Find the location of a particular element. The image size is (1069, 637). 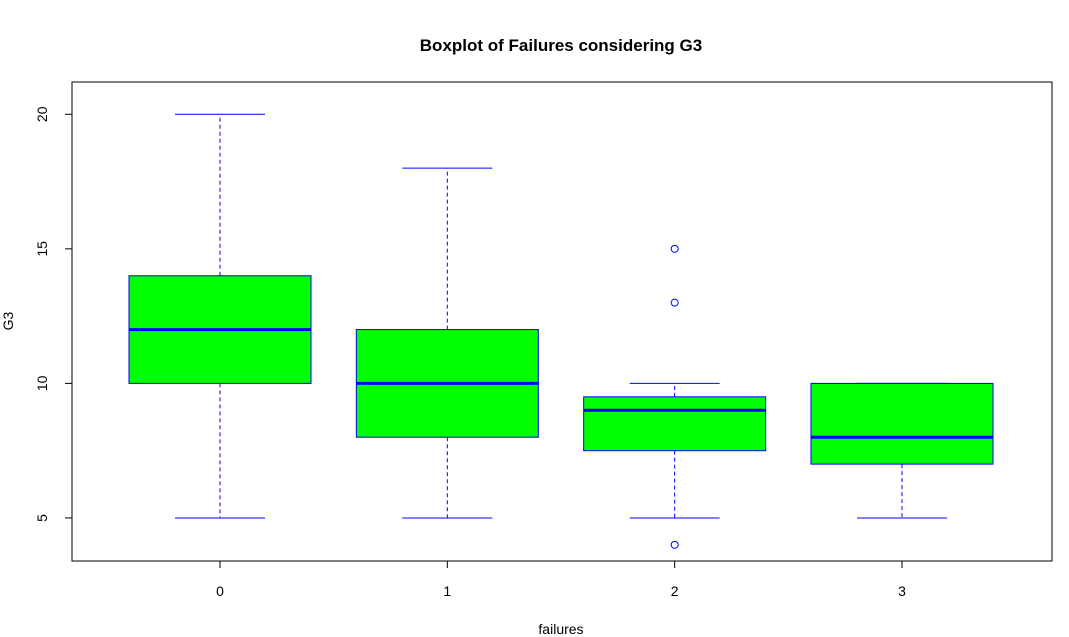

x-tick-label: 2 is located at coordinates (675, 591).